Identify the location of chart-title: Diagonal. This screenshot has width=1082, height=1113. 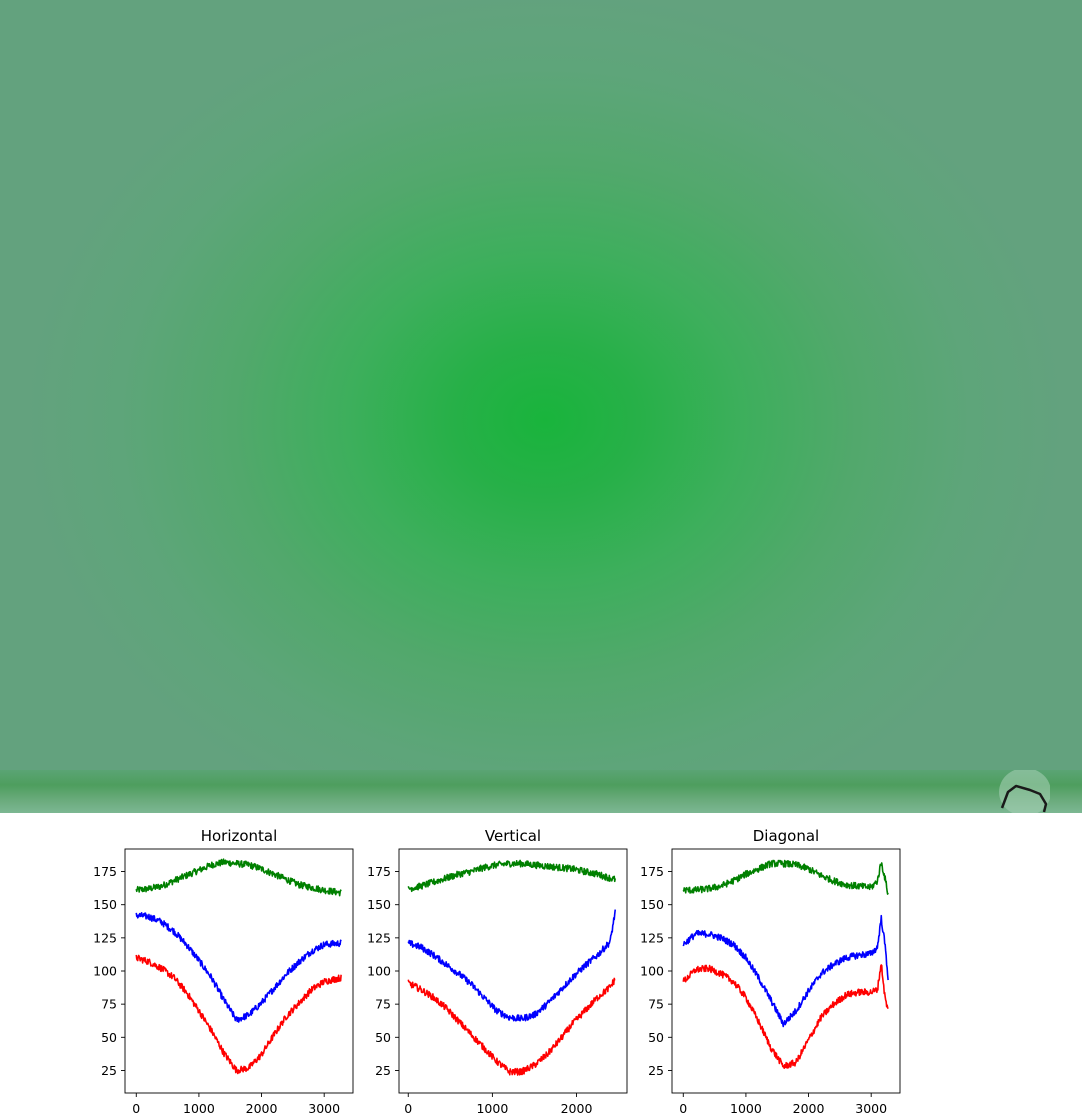
(786, 836).